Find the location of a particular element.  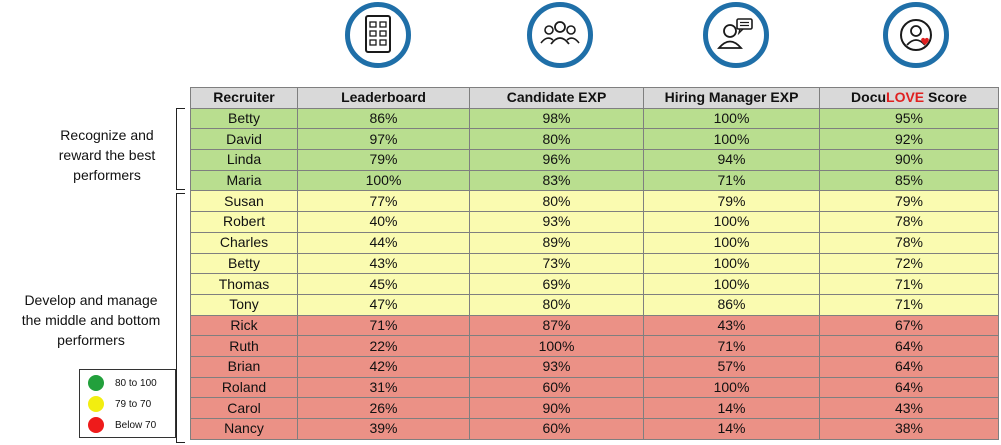

cell-leaderboard: 47% is located at coordinates (383, 304).